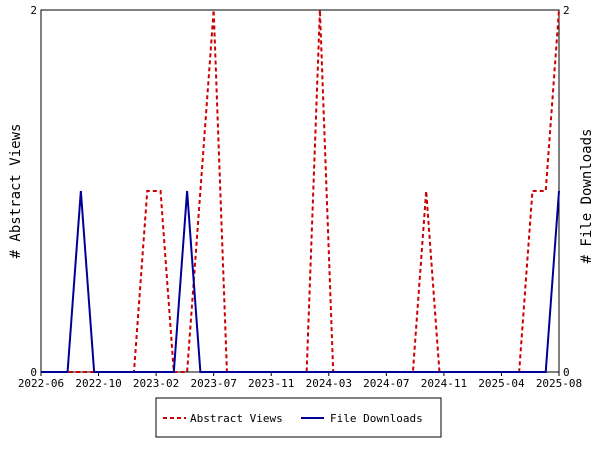 The width and height of the screenshot is (600, 450). Describe the element at coordinates (236, 418) in the screenshot. I see `legend-label-abstract-views: Abstract Views` at that location.